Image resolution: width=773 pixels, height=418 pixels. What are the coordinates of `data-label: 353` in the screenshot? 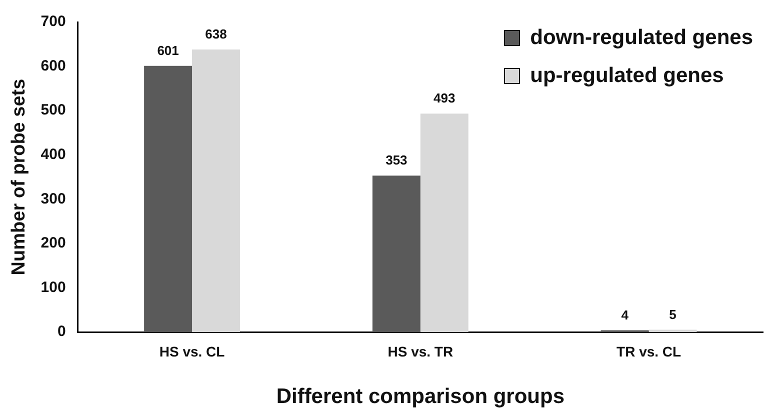 It's located at (397, 160).